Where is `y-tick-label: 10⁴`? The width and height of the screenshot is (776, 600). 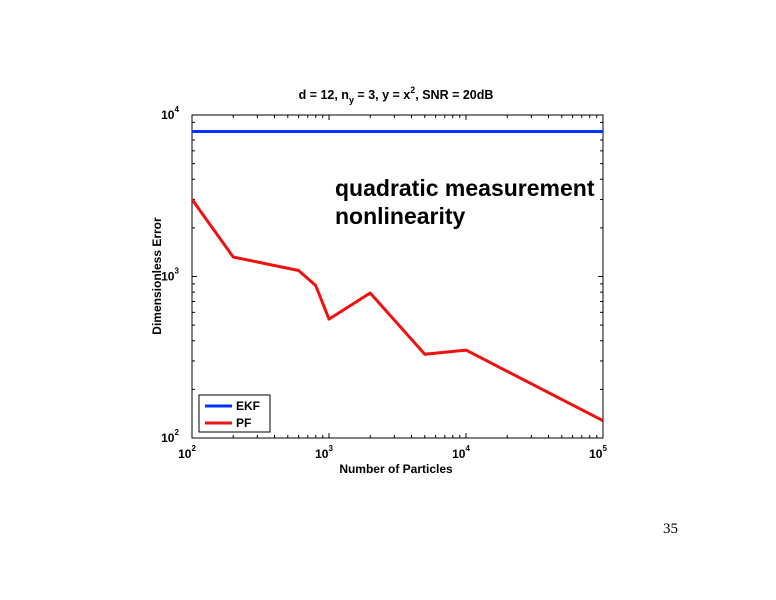 y-tick-label: 10⁴ is located at coordinates (170, 113).